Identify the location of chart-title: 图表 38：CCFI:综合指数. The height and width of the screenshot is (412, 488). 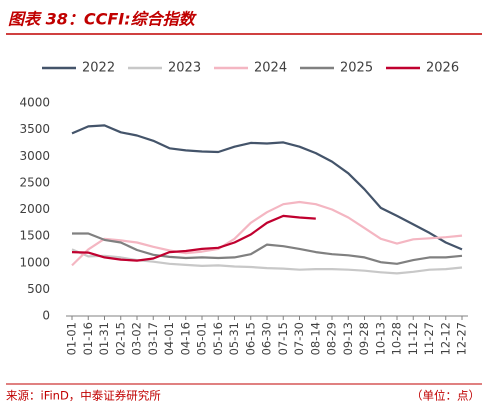
(103, 19).